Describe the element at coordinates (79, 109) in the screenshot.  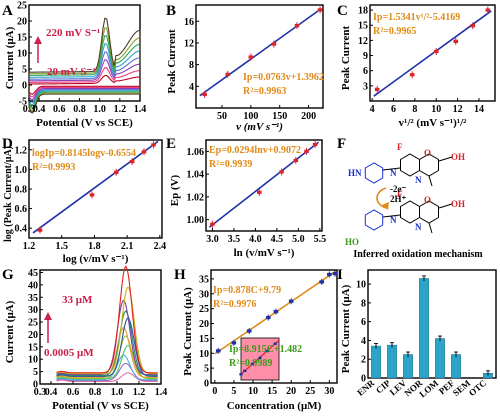
I see `x-tick-label-A: 0.8` at that location.